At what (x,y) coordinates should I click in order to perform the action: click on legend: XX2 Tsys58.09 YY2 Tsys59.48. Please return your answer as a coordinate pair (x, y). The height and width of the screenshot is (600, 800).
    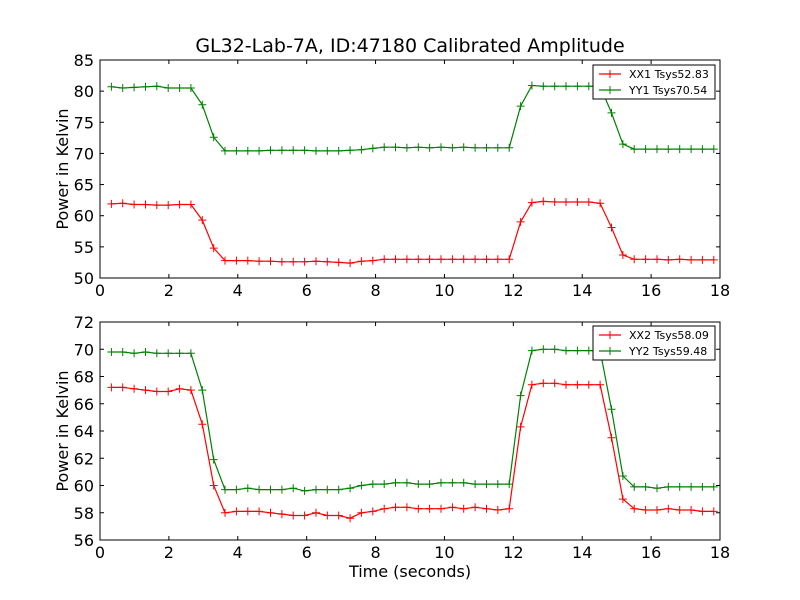
    Looking at the image, I should click on (654, 343).